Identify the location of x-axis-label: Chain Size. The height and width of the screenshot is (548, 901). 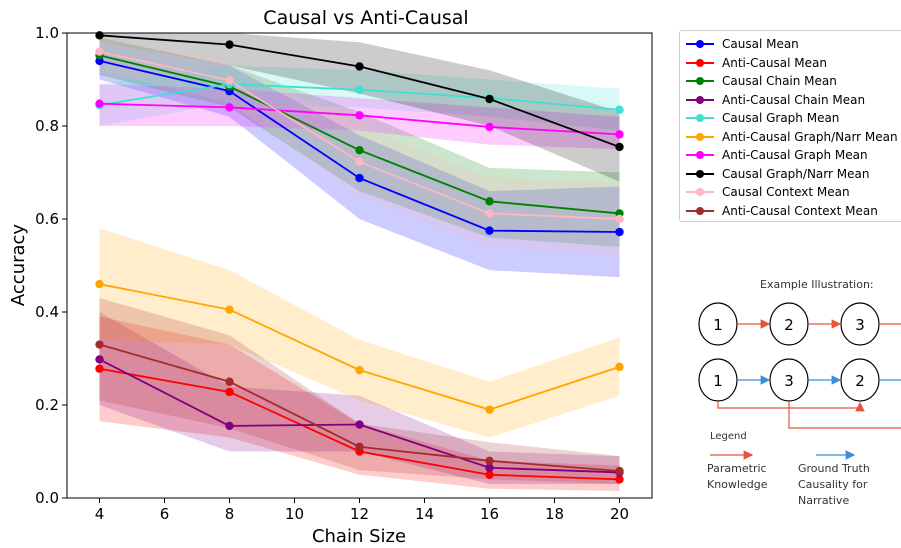
(359, 536).